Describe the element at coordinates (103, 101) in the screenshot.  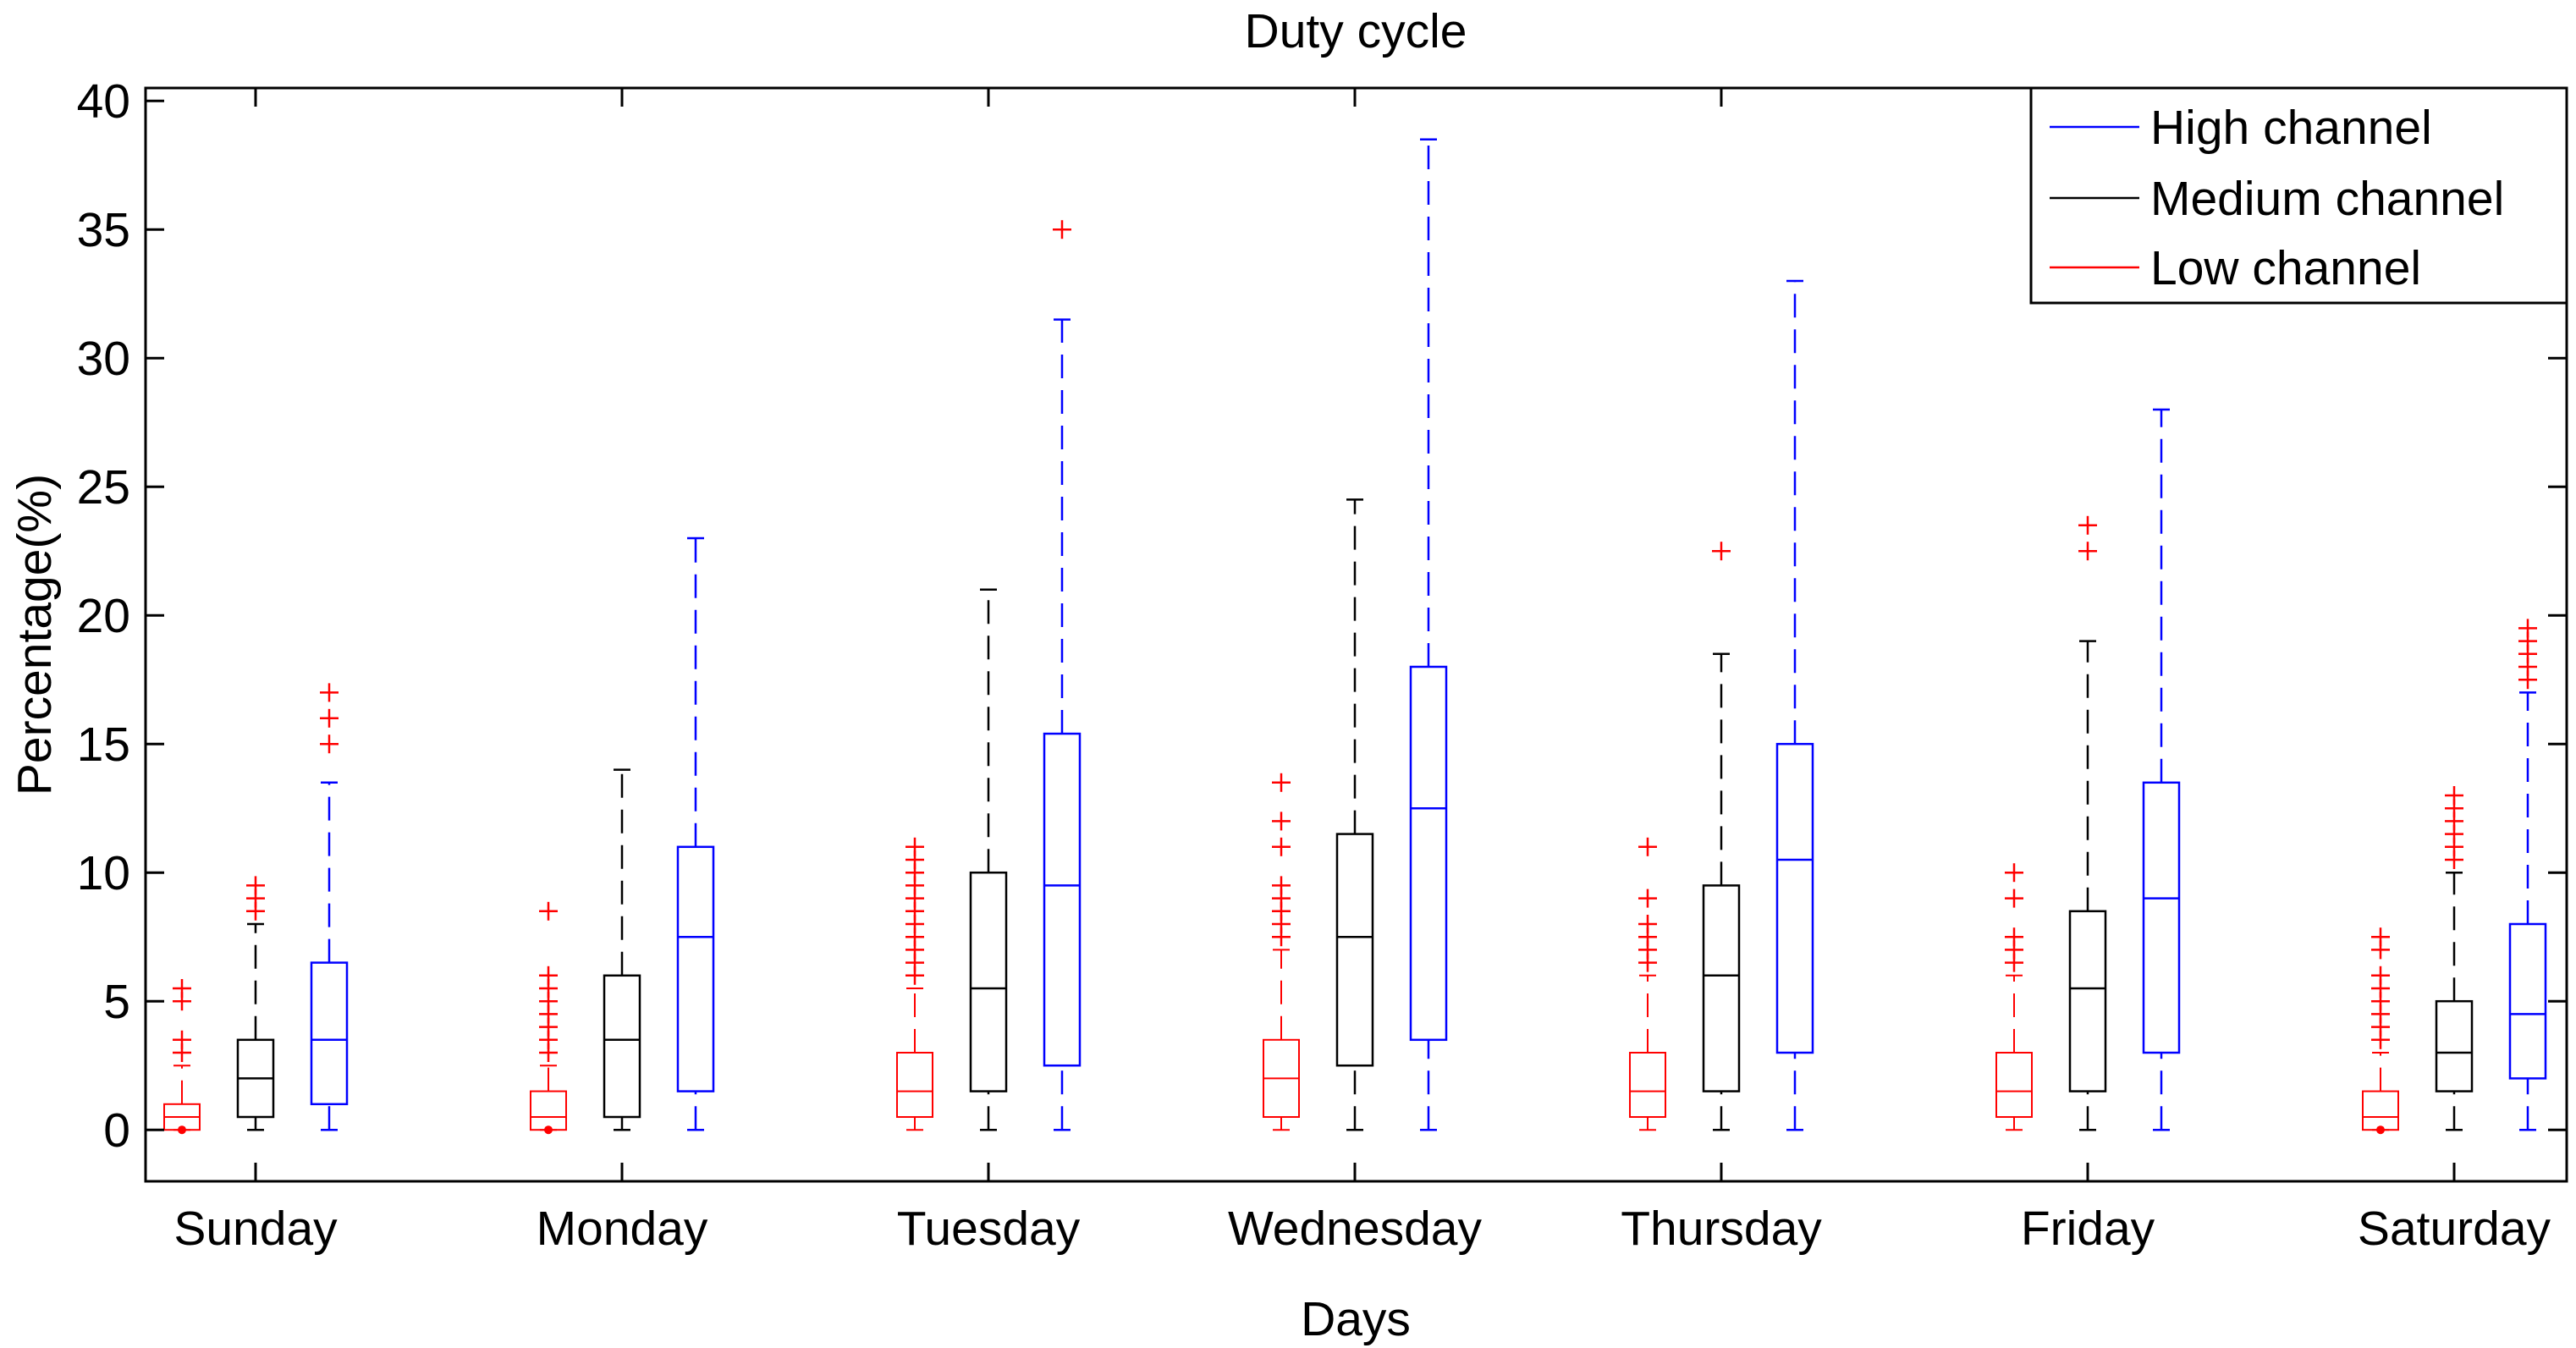
I see `y-tick-label-40: 40` at that location.